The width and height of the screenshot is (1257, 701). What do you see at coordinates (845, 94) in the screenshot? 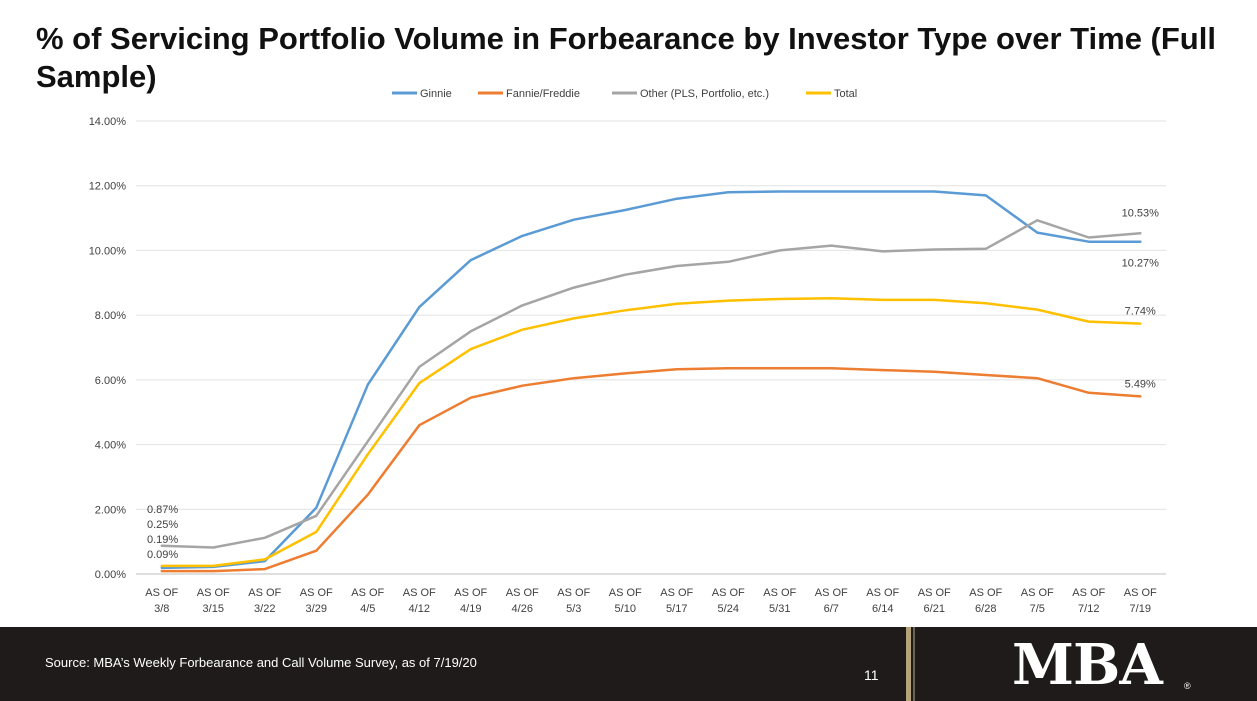
I see `legend-label: Total` at bounding box center [845, 94].